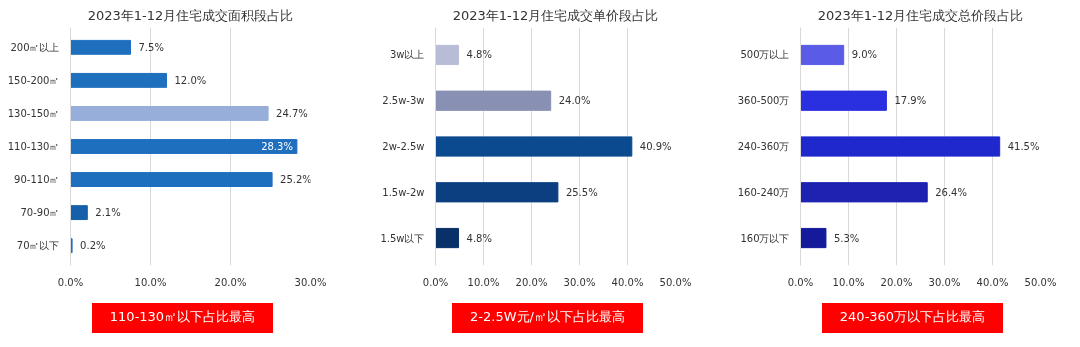  What do you see at coordinates (403, 101) in the screenshot?
I see `y-tick-label: 2.5w-3w` at bounding box center [403, 101].